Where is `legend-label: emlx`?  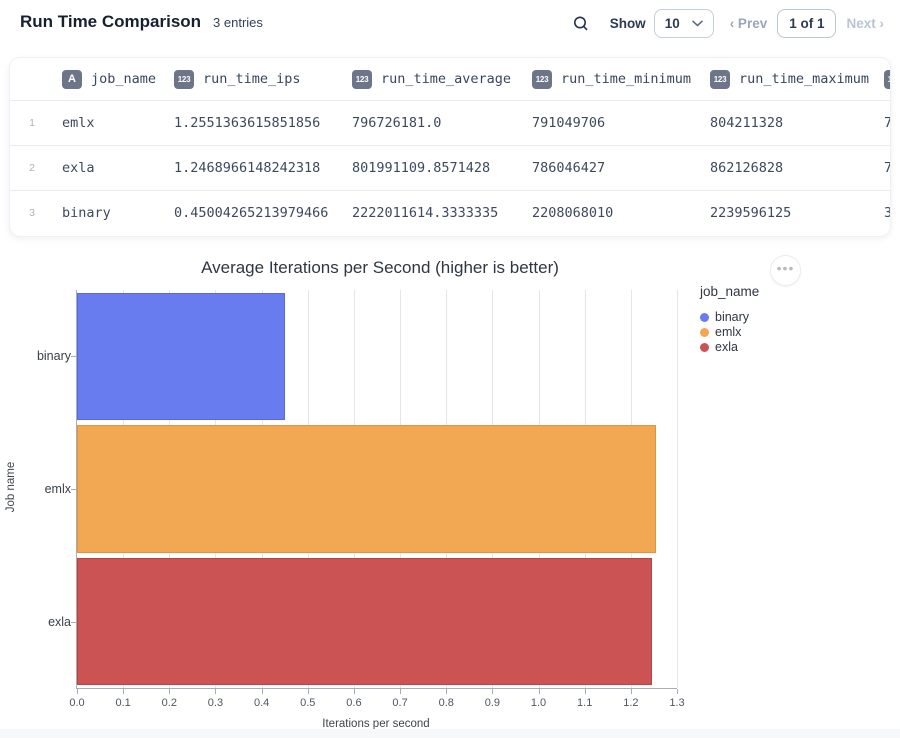 legend-label: emlx is located at coordinates (728, 332).